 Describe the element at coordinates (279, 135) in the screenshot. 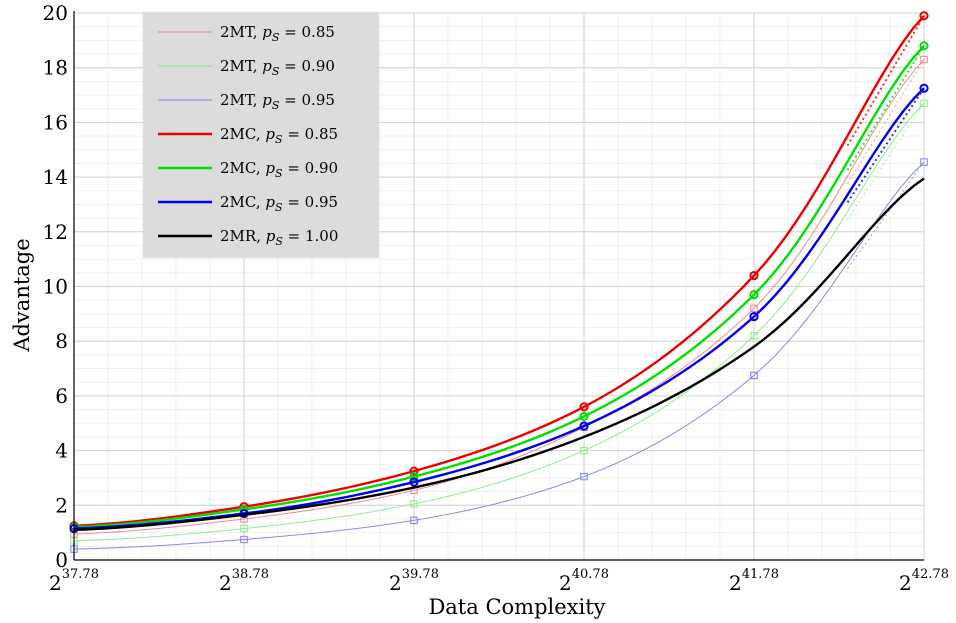

I see `legend-label: 2MC, pS = 0.85` at that location.